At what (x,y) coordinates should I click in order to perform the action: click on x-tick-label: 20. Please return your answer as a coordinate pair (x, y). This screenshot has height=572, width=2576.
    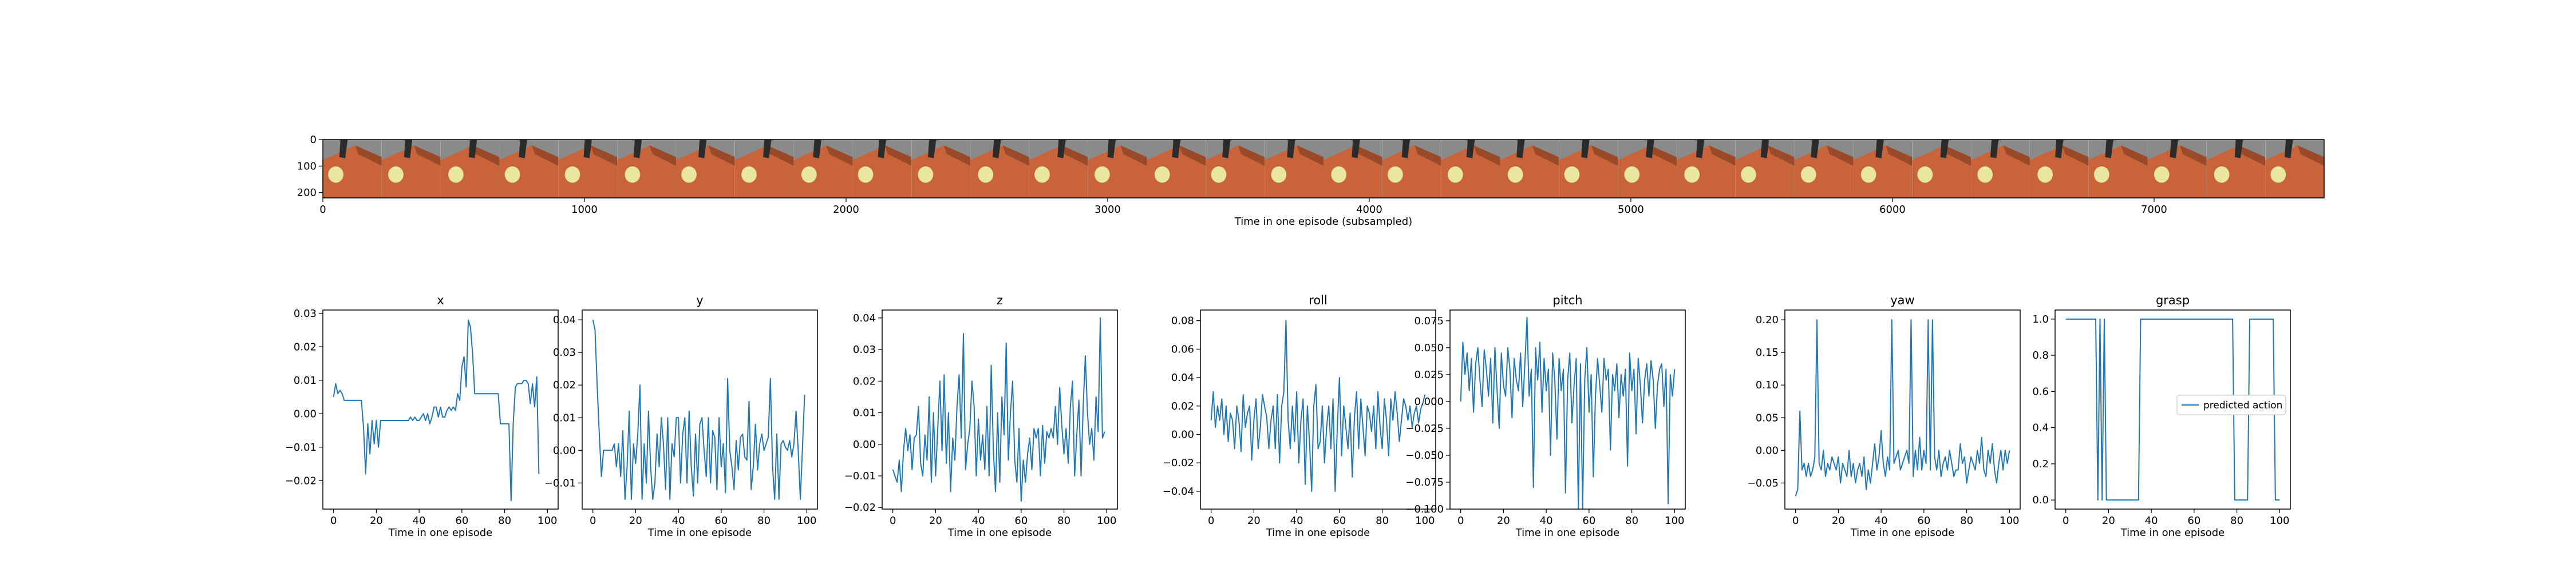
    Looking at the image, I should click on (635, 521).